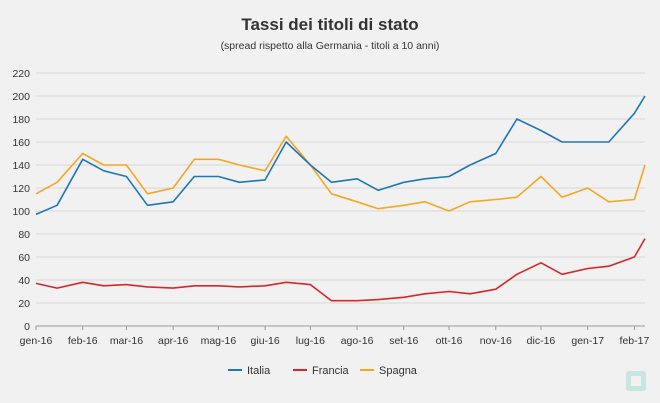 The height and width of the screenshot is (403, 660). Describe the element at coordinates (24, 258) in the screenshot. I see `y-tick-label: 60` at that location.